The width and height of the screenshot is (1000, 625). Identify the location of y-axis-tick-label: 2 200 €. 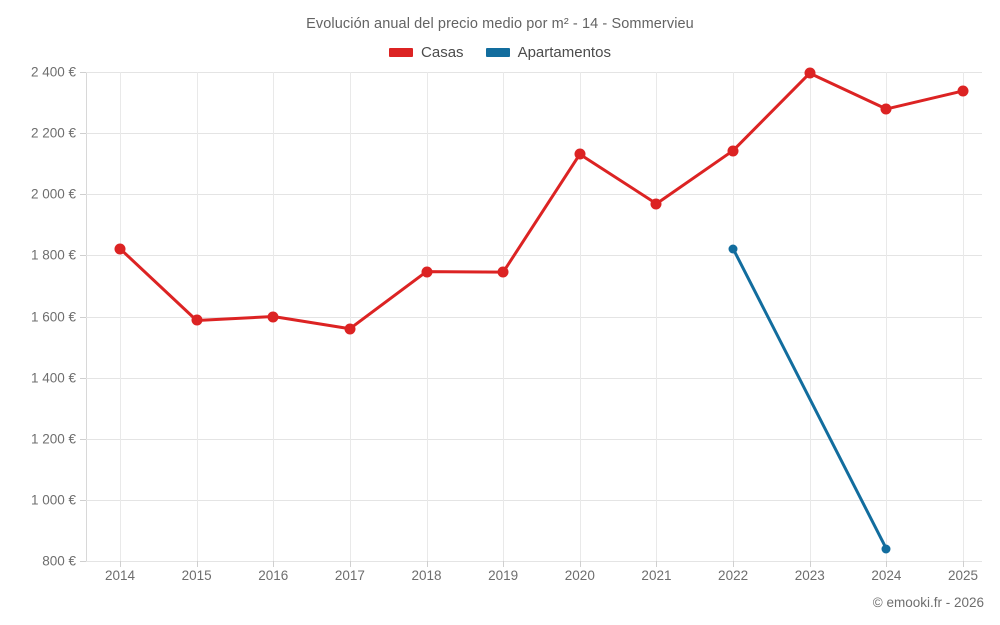
(53, 133).